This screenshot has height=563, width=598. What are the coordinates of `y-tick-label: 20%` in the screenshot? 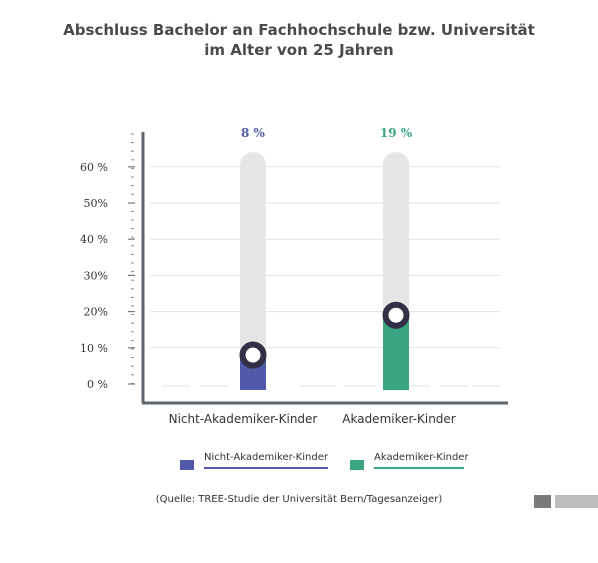 It's located at (96, 312).